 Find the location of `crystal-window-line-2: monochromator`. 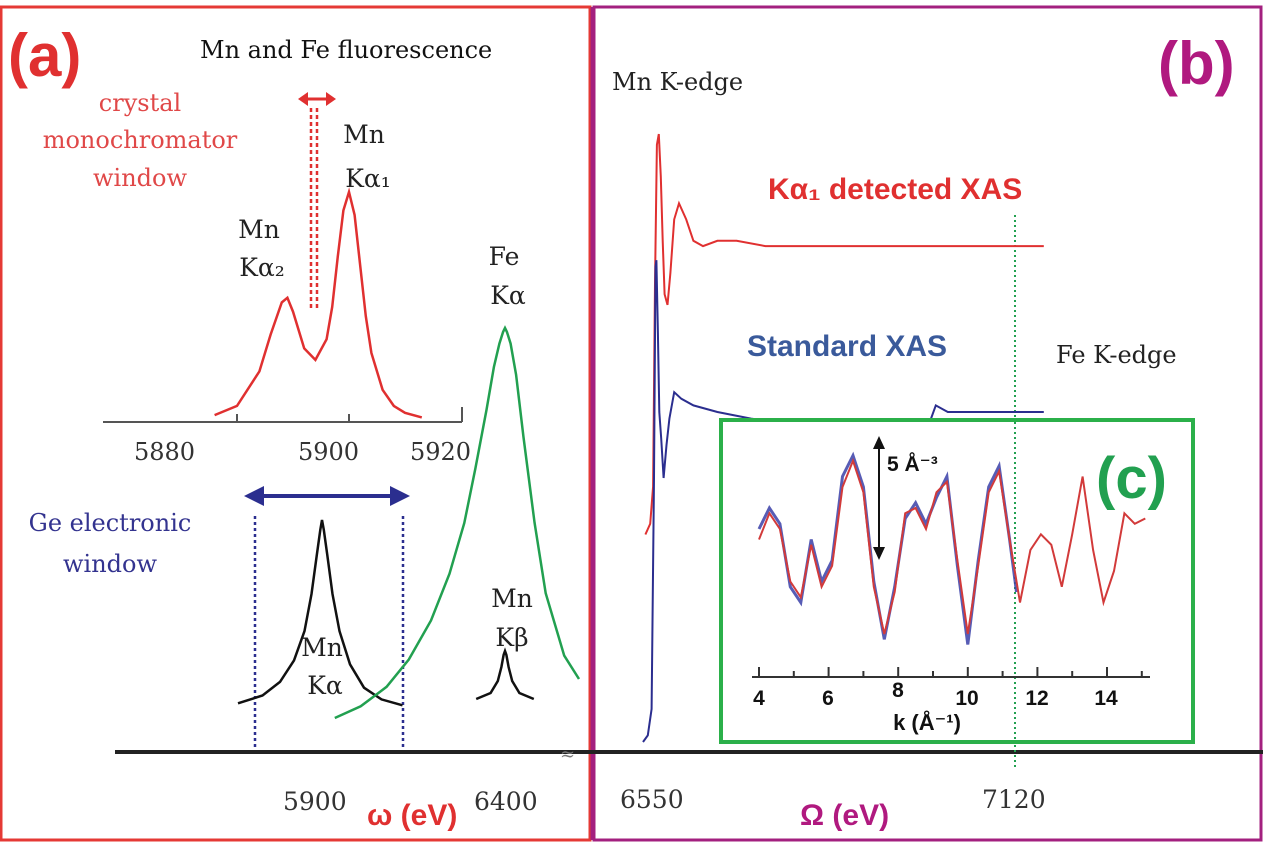

crystal-window-line-2: monochromator is located at coordinates (140, 140).